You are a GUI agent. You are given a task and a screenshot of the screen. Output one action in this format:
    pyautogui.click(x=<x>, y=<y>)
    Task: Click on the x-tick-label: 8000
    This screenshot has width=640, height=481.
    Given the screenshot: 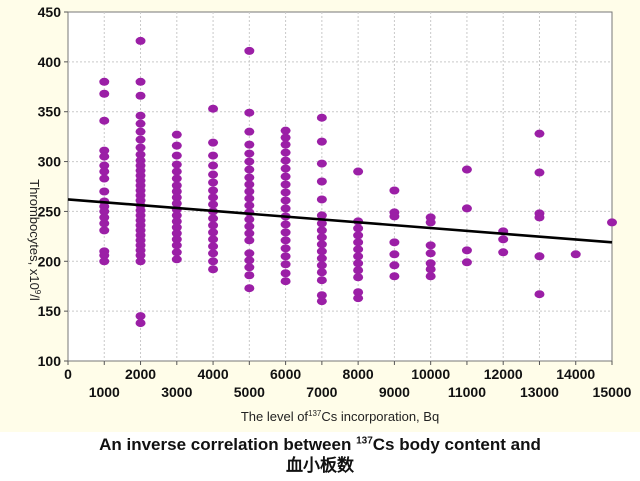 What is the action you would take?
    pyautogui.click(x=358, y=374)
    